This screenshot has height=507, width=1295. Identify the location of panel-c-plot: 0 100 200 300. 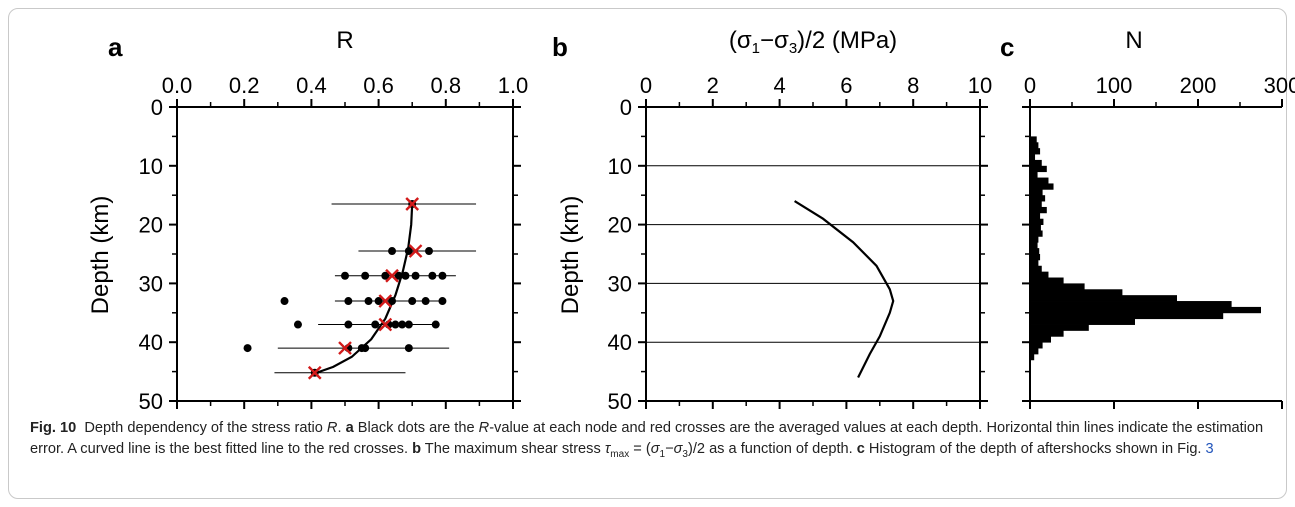
(1158, 241).